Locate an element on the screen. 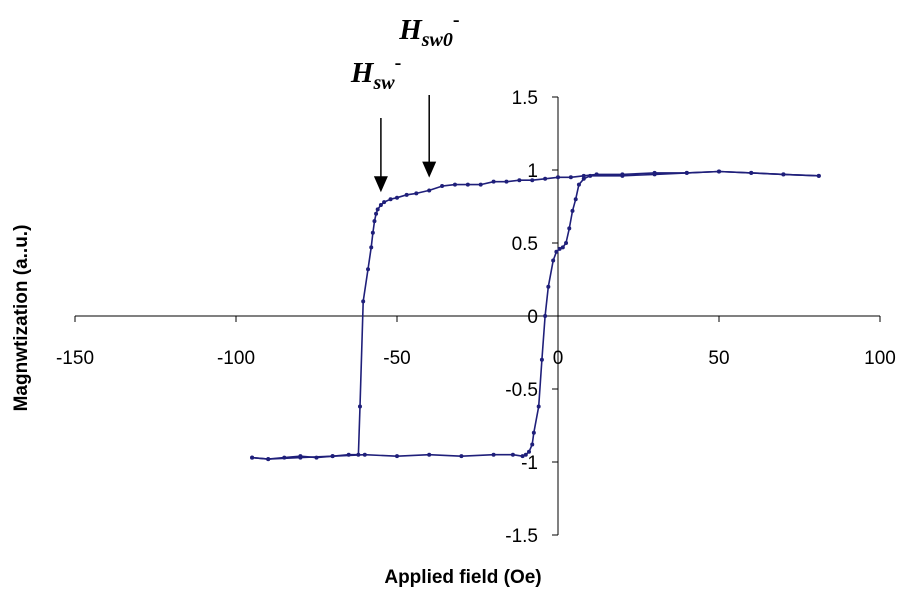  annotation-layer: Hsw-Hsw0- is located at coordinates (405, 101).